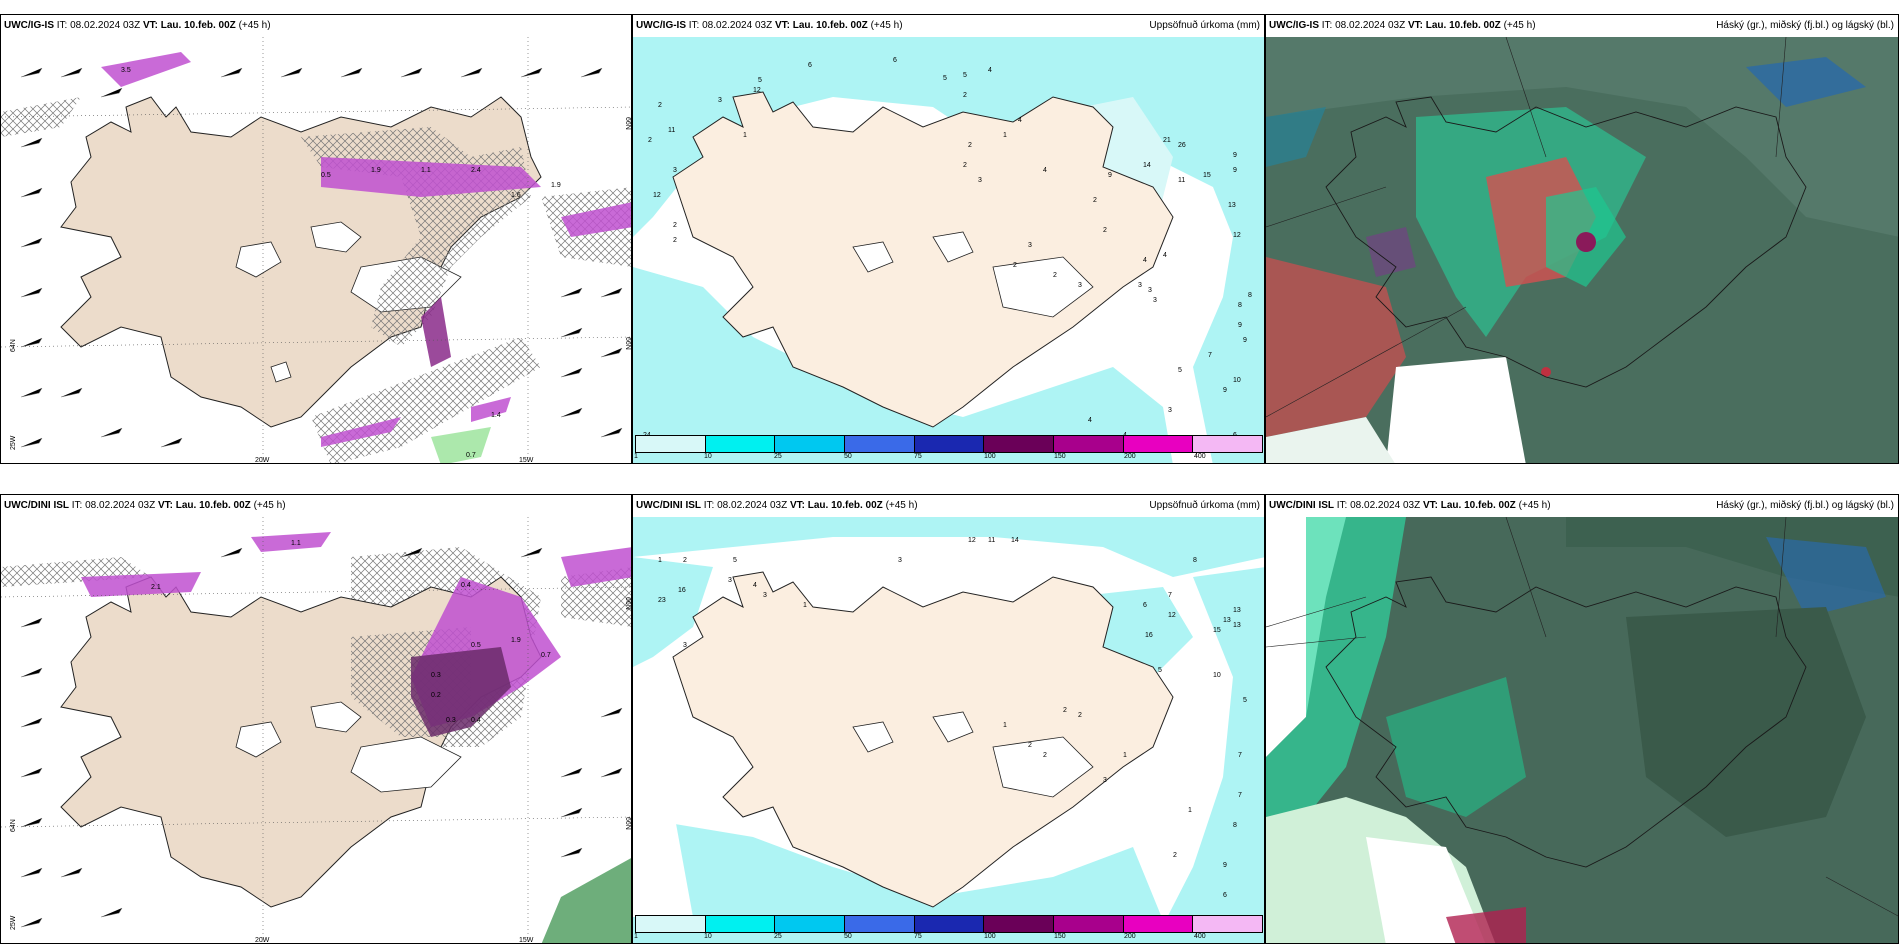  Describe the element at coordinates (556, 185) in the screenshot. I see `snow-value: 1.9` at that location.